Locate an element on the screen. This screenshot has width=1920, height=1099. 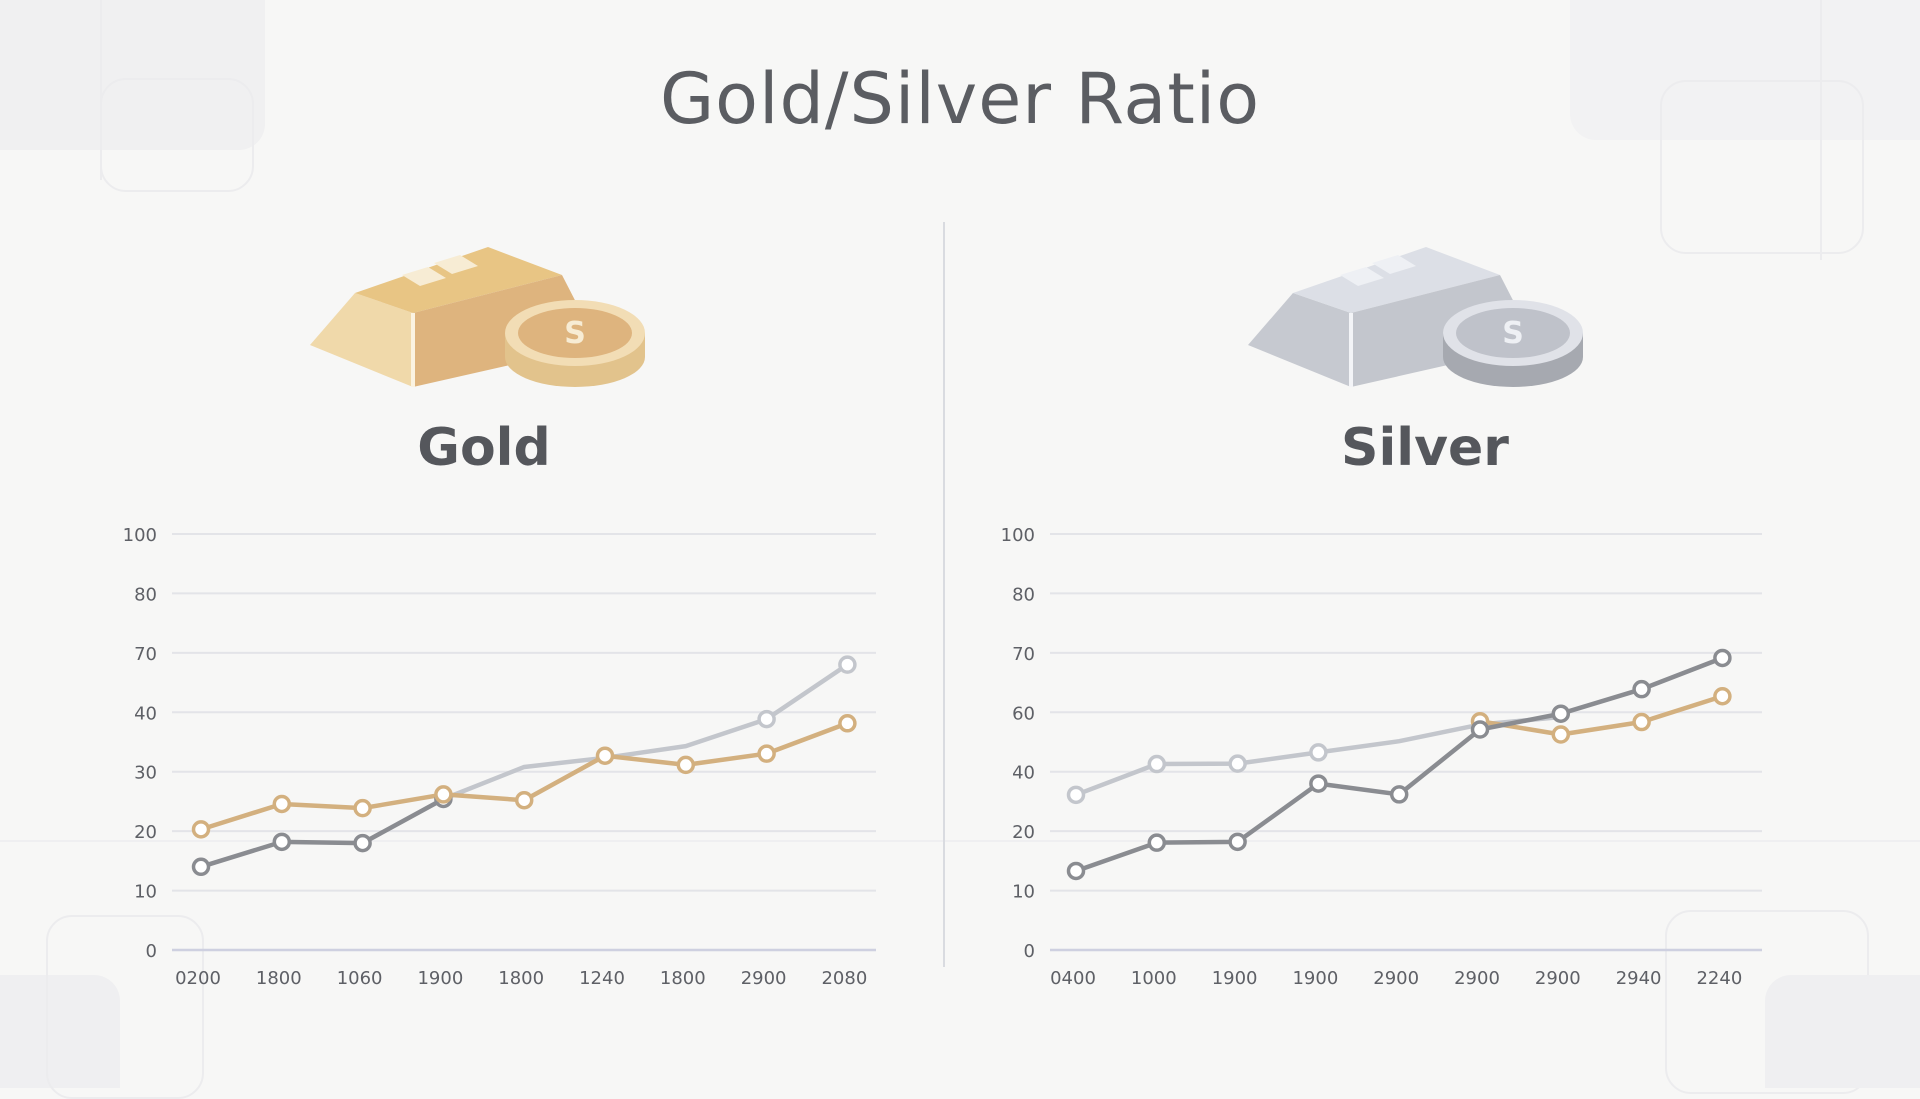
silver-y-tick-label: 70 is located at coordinates (1023, 654).